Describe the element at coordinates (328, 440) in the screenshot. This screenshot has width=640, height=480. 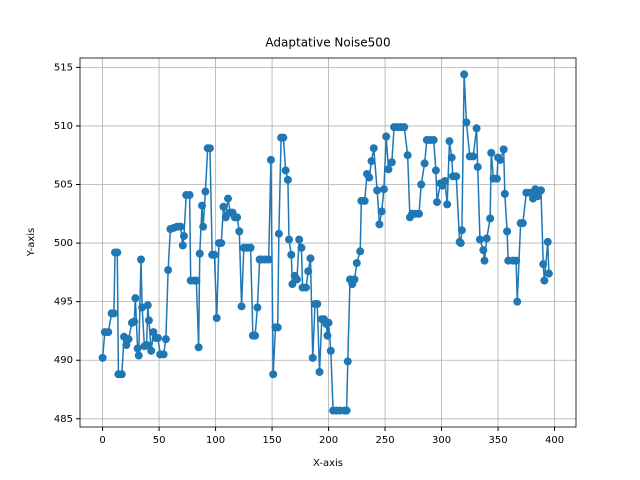
I see `x-tick-label: 200` at that location.